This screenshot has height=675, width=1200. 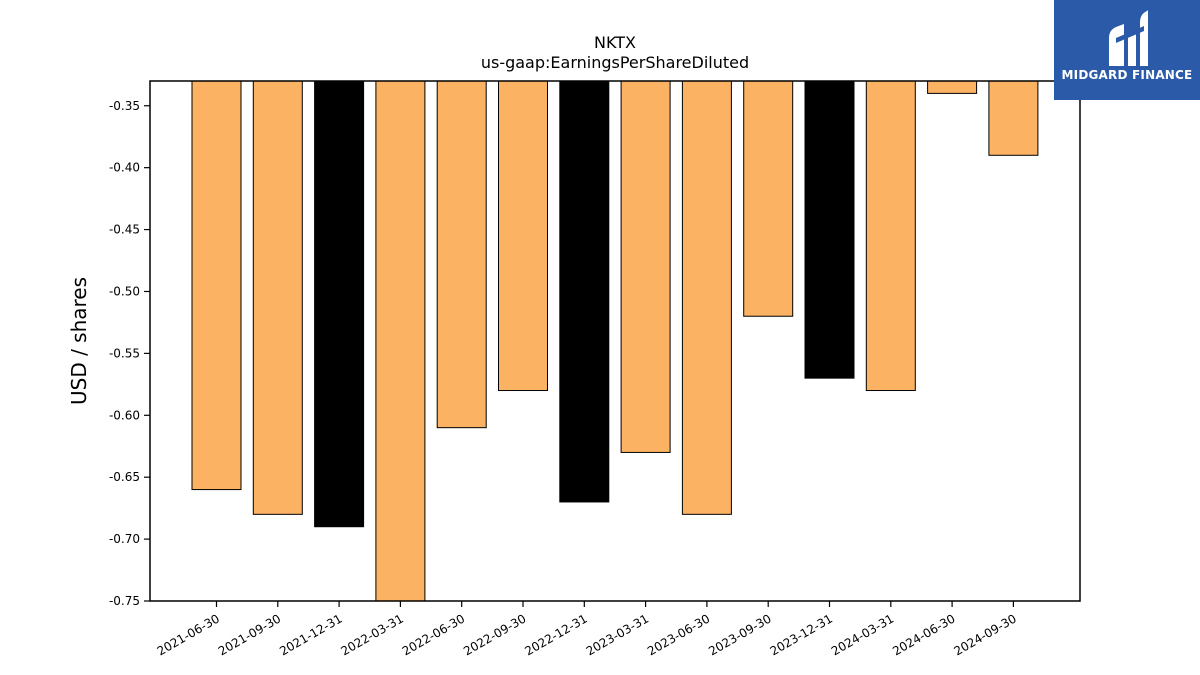 What do you see at coordinates (310, 634) in the screenshot?
I see `x-tick-label: 2021-12-31` at bounding box center [310, 634].